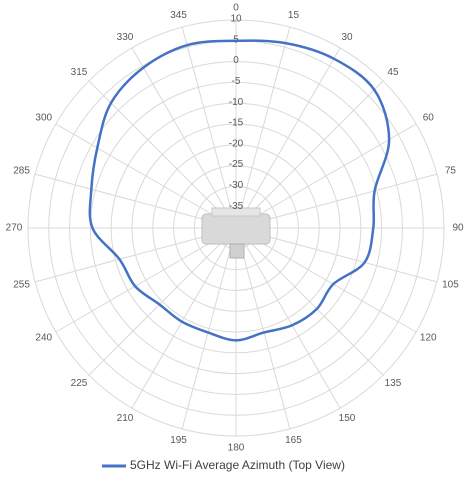 The width and height of the screenshot is (472, 491). What do you see at coordinates (429, 118) in the screenshot?
I see `angle-label: 60` at bounding box center [429, 118].